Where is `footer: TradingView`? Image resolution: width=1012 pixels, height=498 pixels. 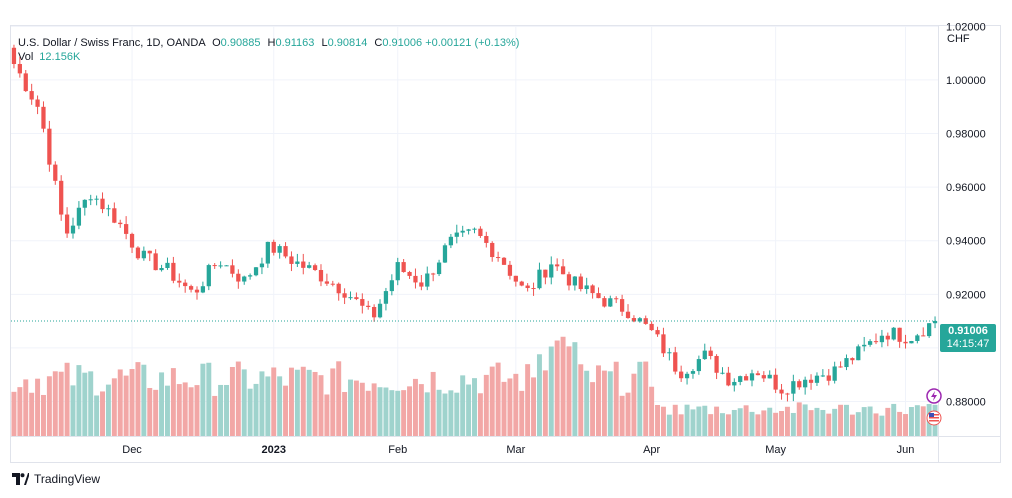
footer: TradingView is located at coordinates (56, 479).